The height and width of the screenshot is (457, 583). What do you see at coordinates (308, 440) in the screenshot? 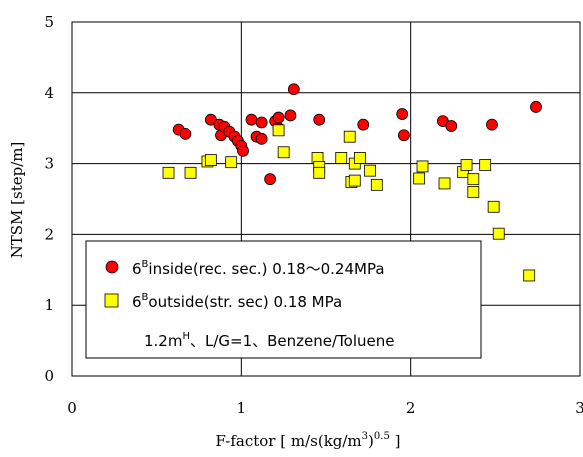
I see `x-axis-title: F-factor [ m/s(kg/m3)0.5 ]` at bounding box center [308, 440].